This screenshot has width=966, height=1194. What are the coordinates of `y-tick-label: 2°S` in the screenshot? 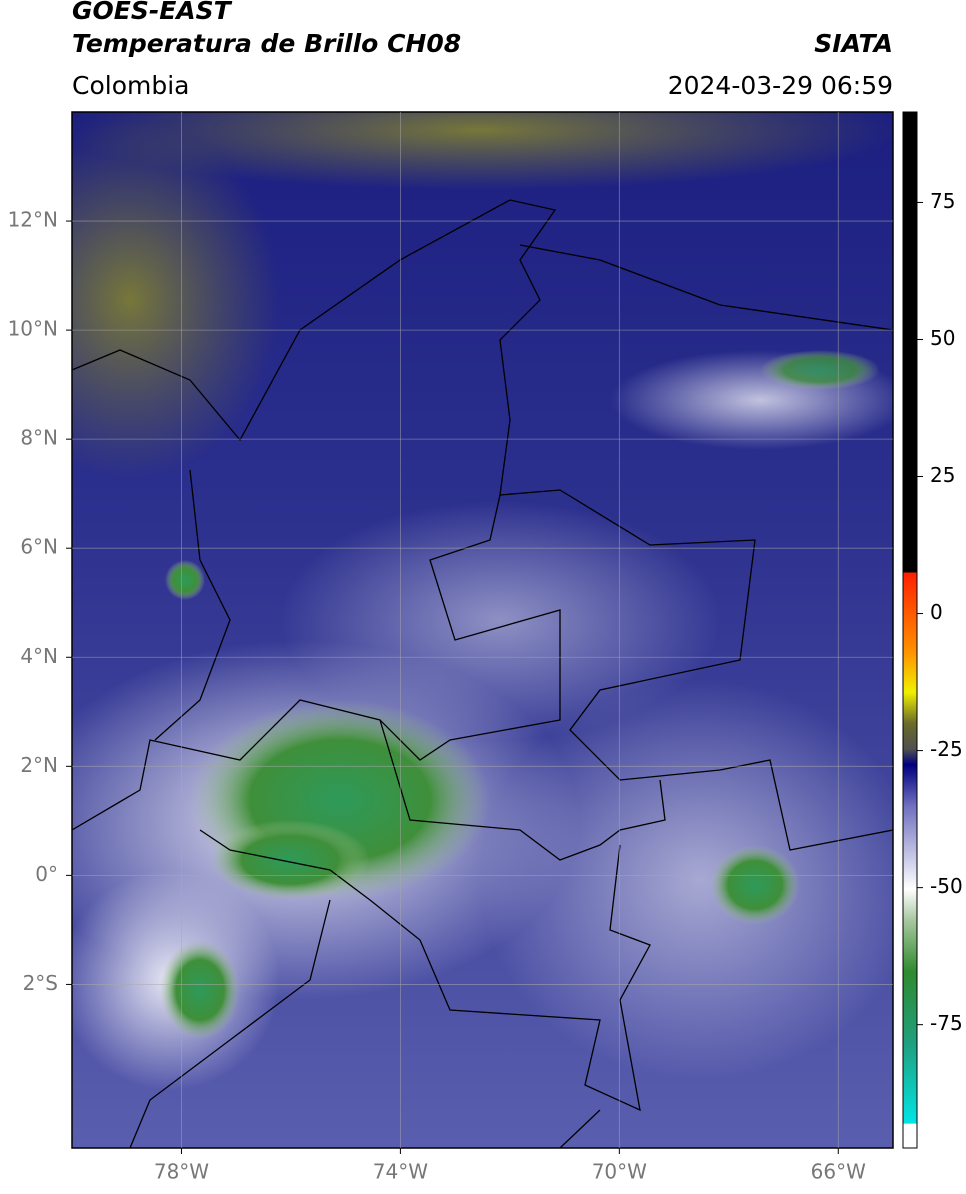 It's located at (40, 983).